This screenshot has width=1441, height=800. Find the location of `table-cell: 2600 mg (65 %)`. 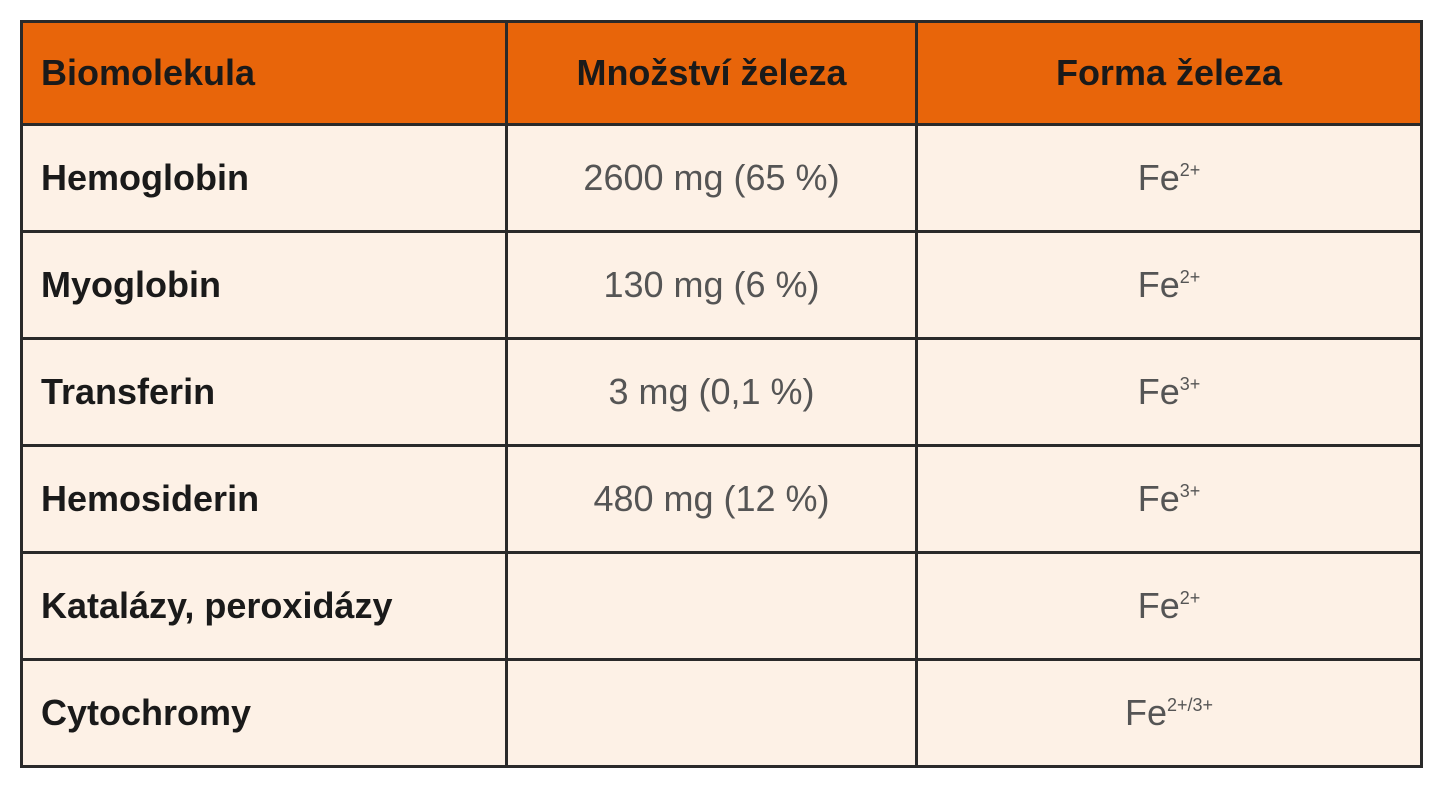

table-cell: 2600 mg (65 %) is located at coordinates (711, 178).